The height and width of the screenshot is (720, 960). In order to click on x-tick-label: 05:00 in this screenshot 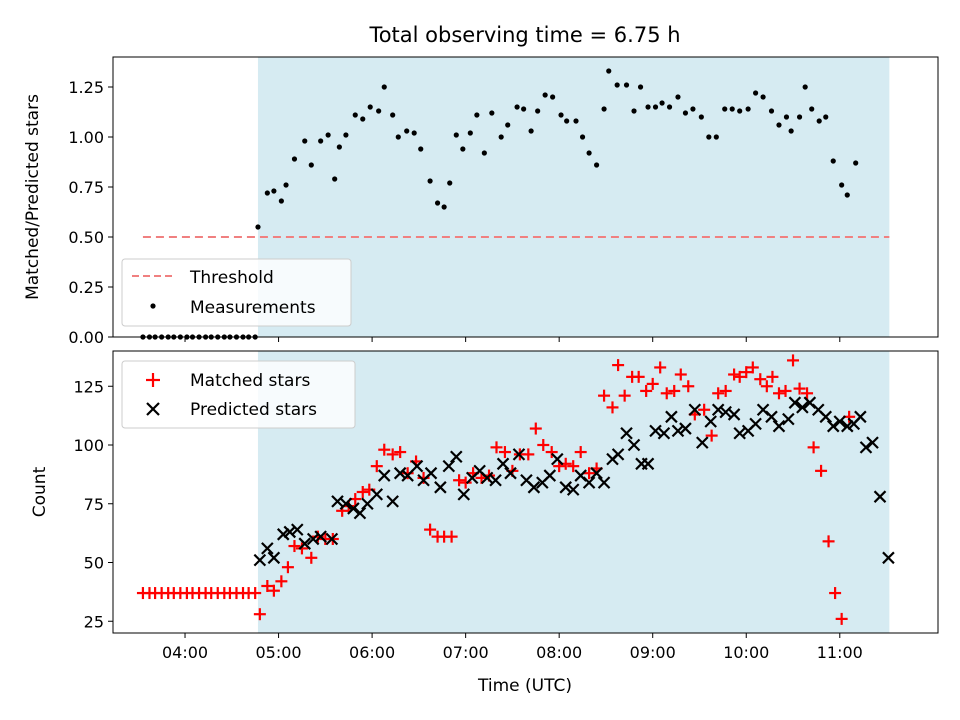, I will do `click(279, 652)`.